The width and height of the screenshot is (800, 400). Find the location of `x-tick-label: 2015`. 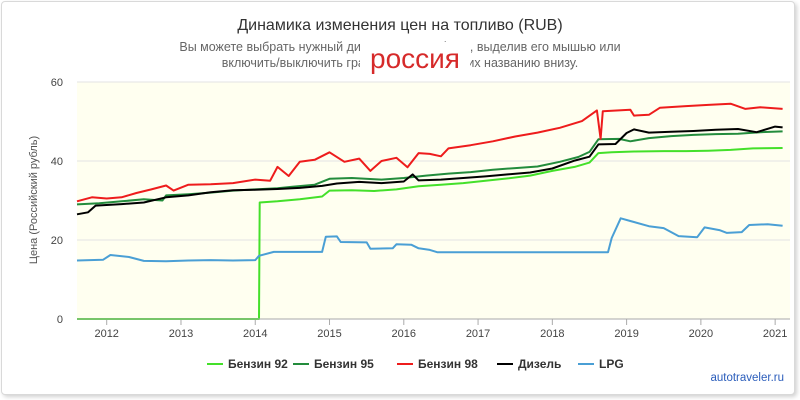

x-tick-label: 2015 is located at coordinates (329, 334).